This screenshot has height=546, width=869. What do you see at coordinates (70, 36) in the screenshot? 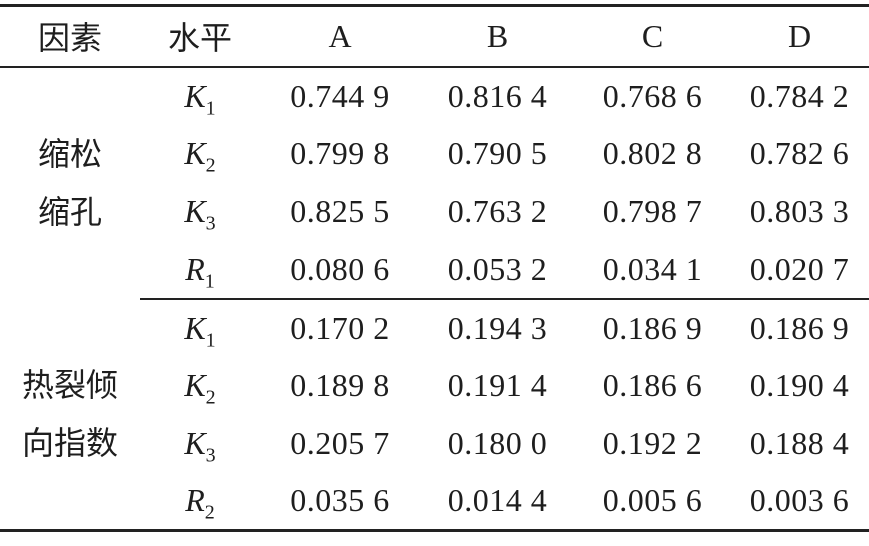
I see `header-factor: 因素` at bounding box center [70, 36].